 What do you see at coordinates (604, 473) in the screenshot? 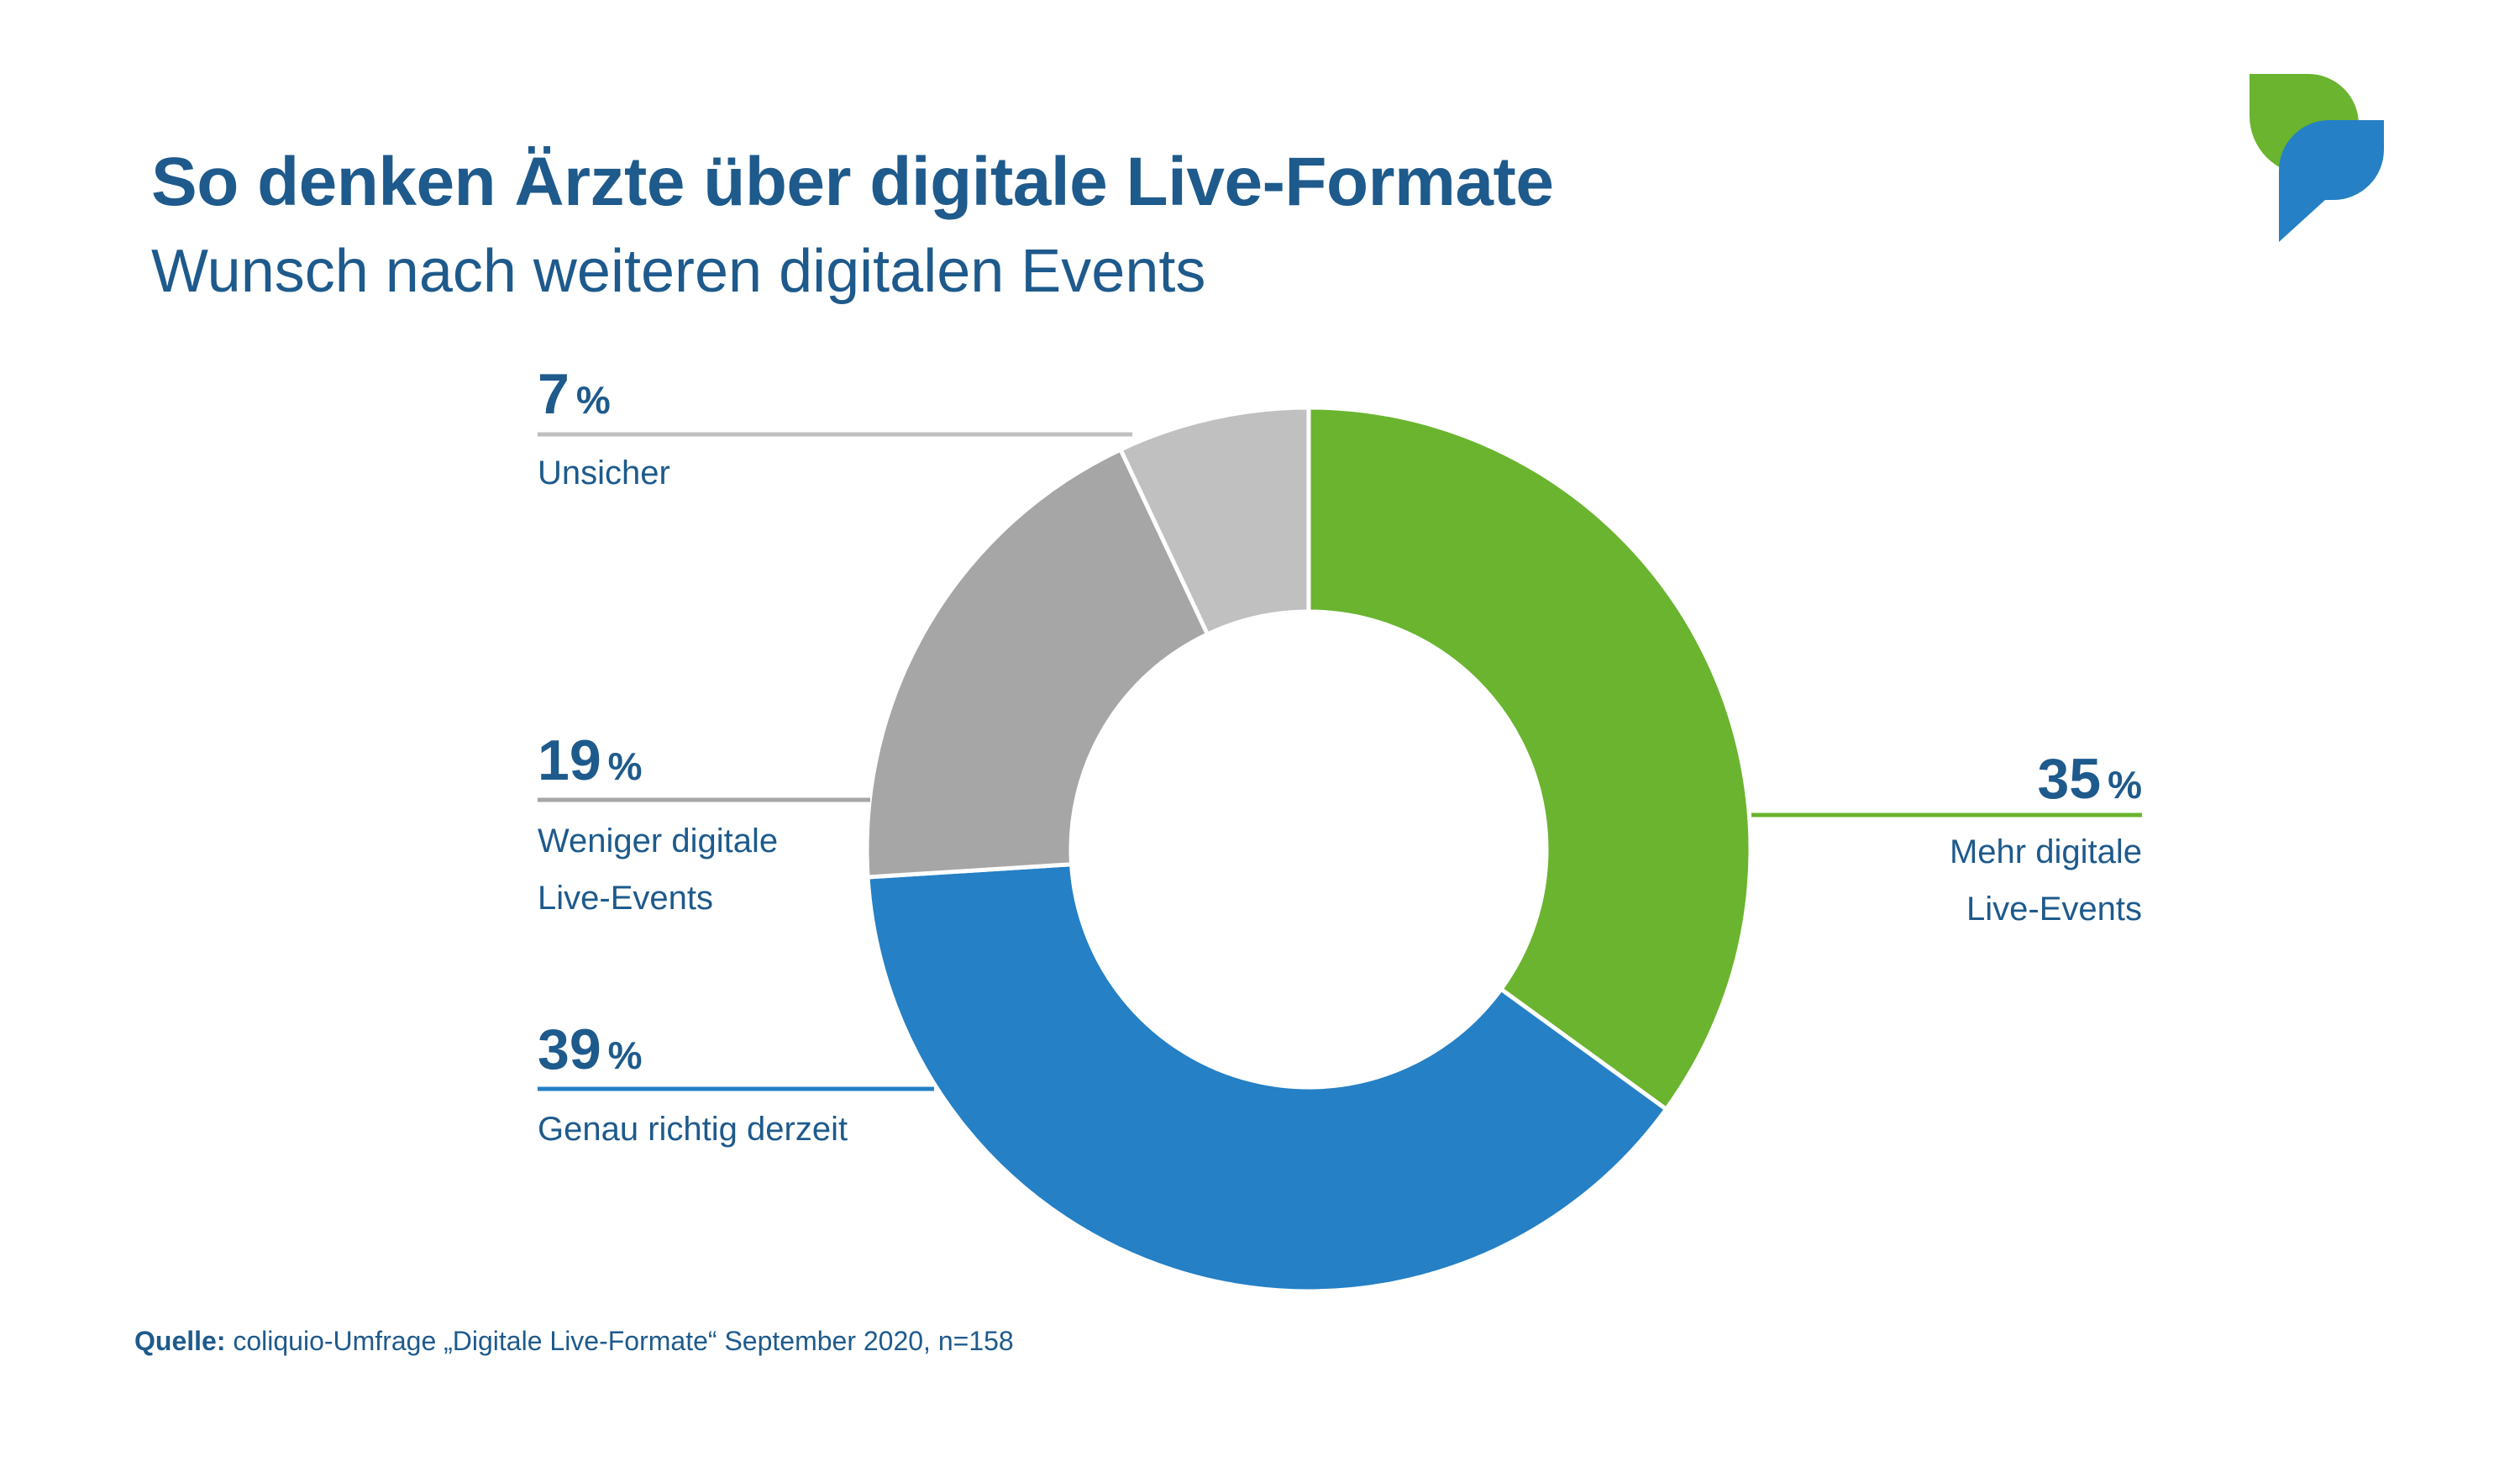
I see `category-label: Unsicher` at bounding box center [604, 473].